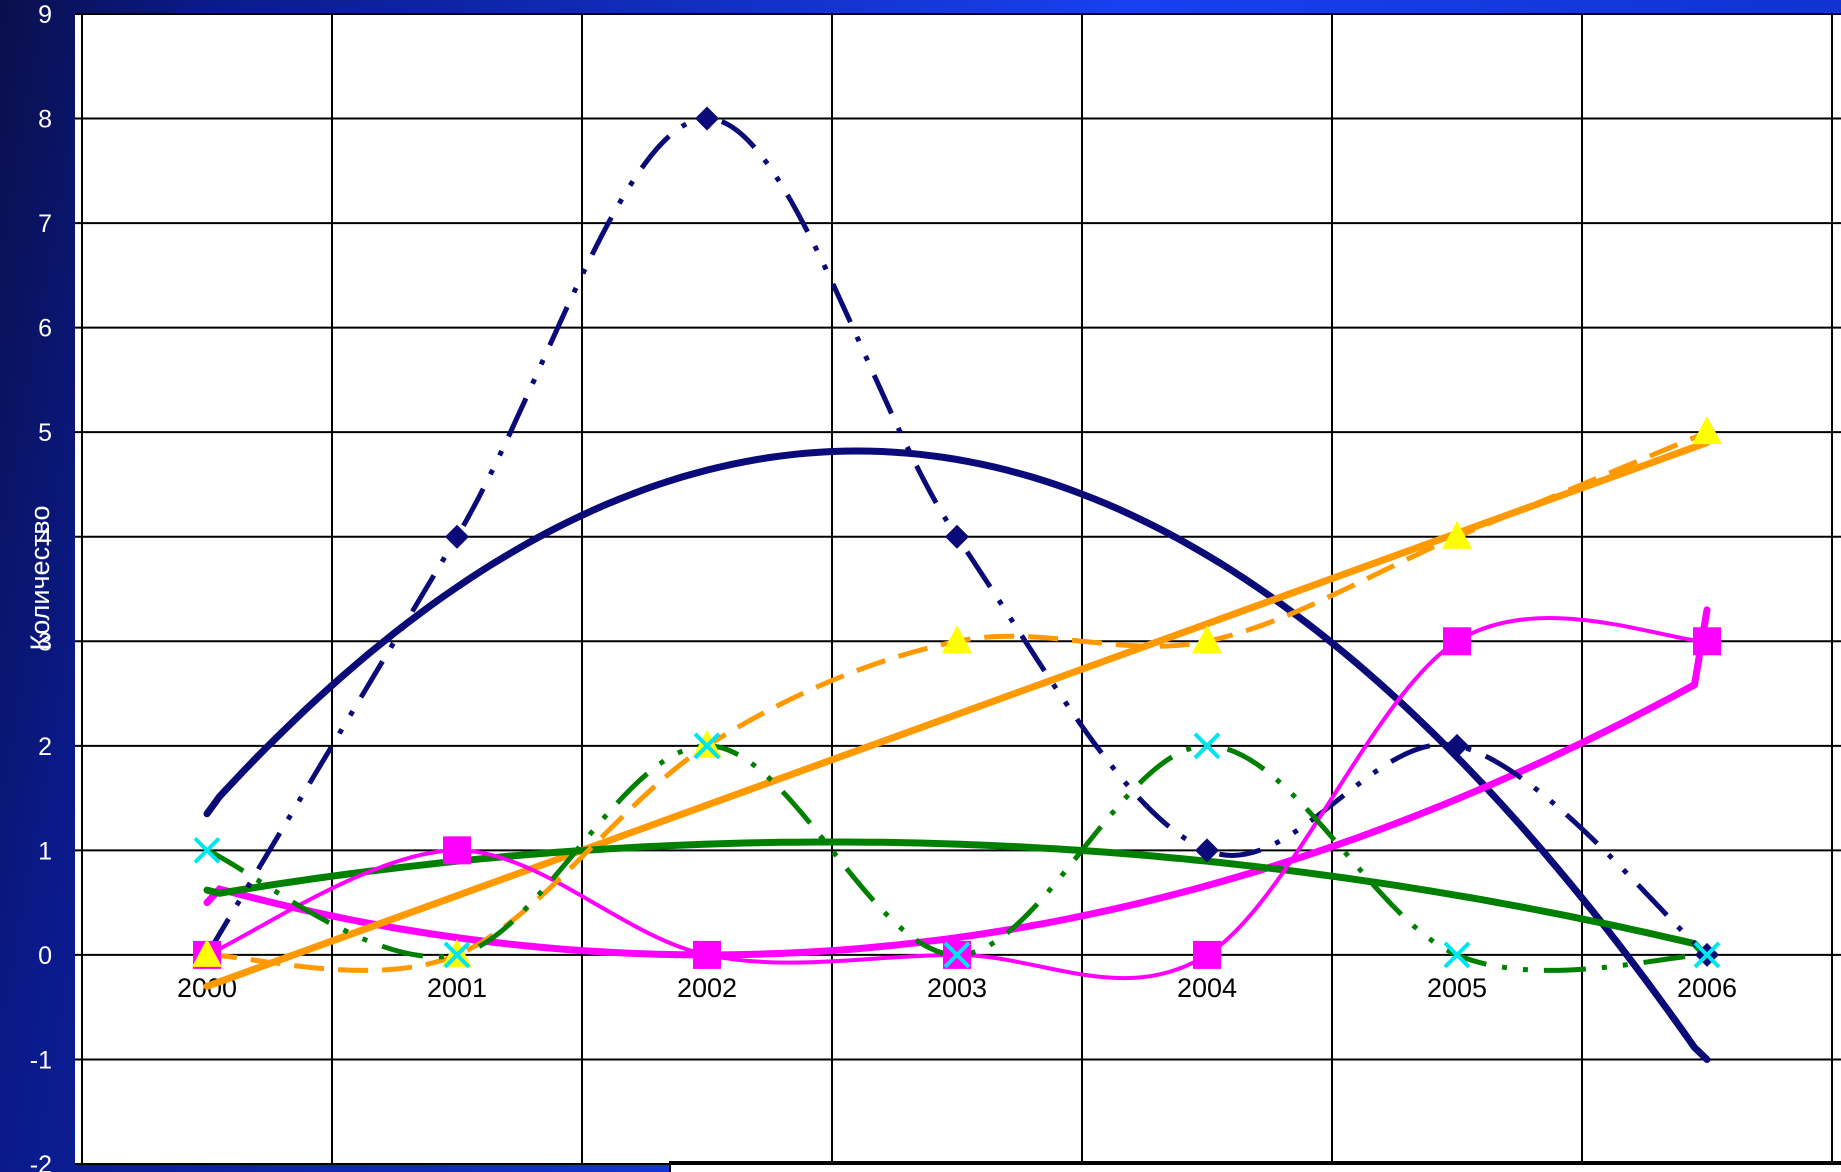 Image resolution: width=1841 pixels, height=1172 pixels. Describe the element at coordinates (45, 851) in the screenshot. I see `y-tick-label: 1` at that location.